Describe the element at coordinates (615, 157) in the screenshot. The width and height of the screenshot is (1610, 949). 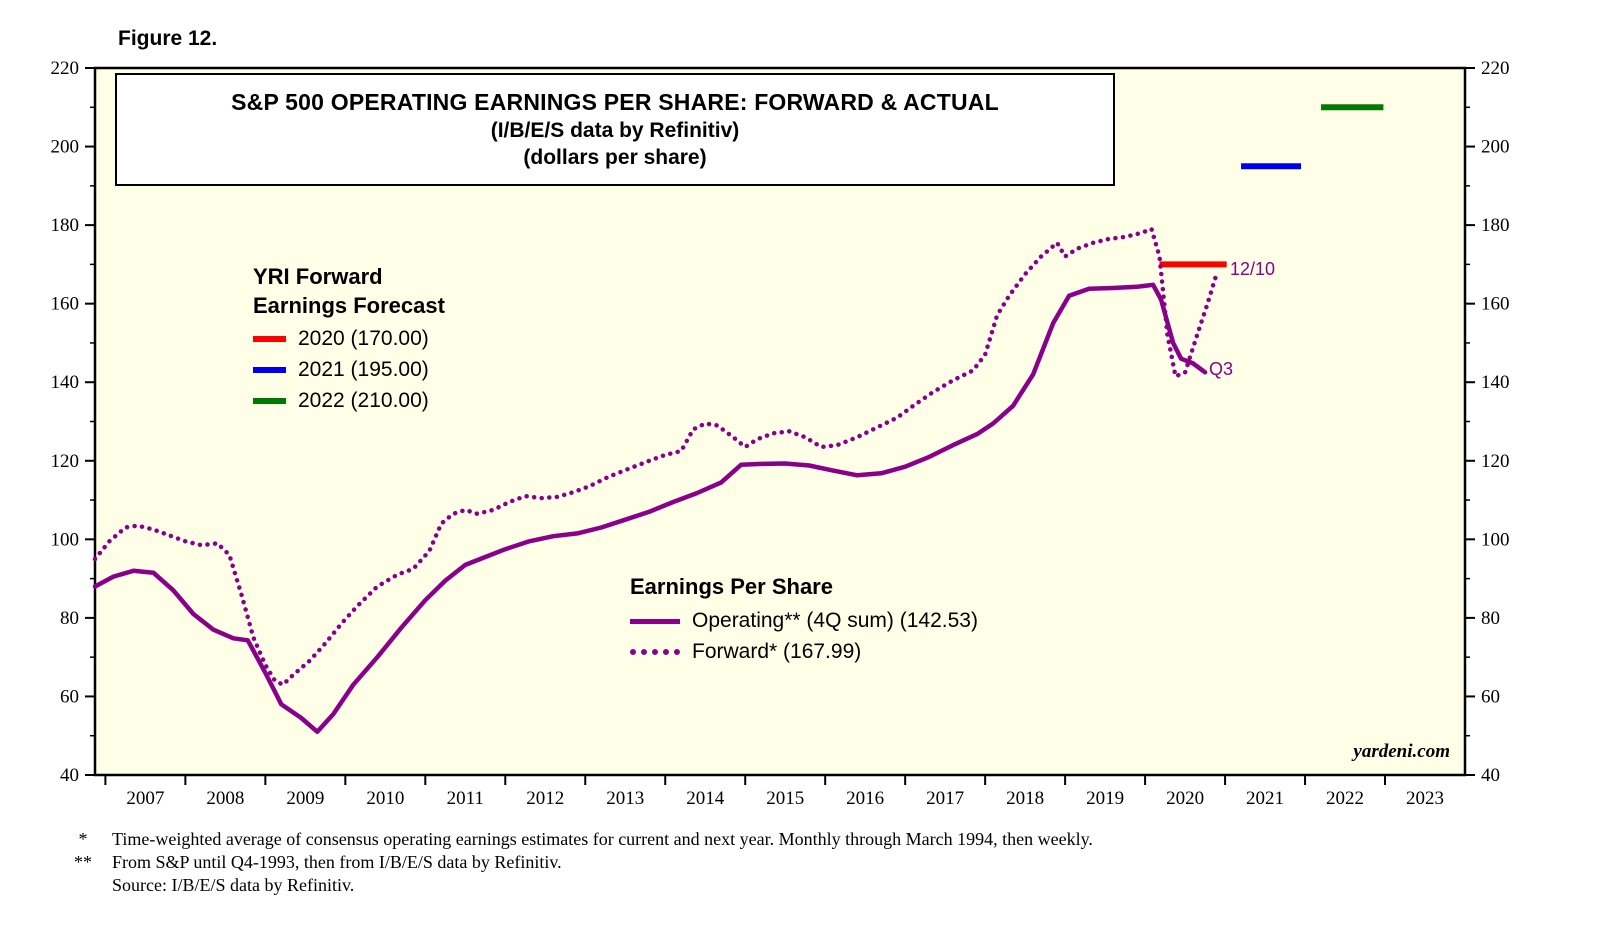
I see `chart-subtitle-units: (dollars per share)` at that location.